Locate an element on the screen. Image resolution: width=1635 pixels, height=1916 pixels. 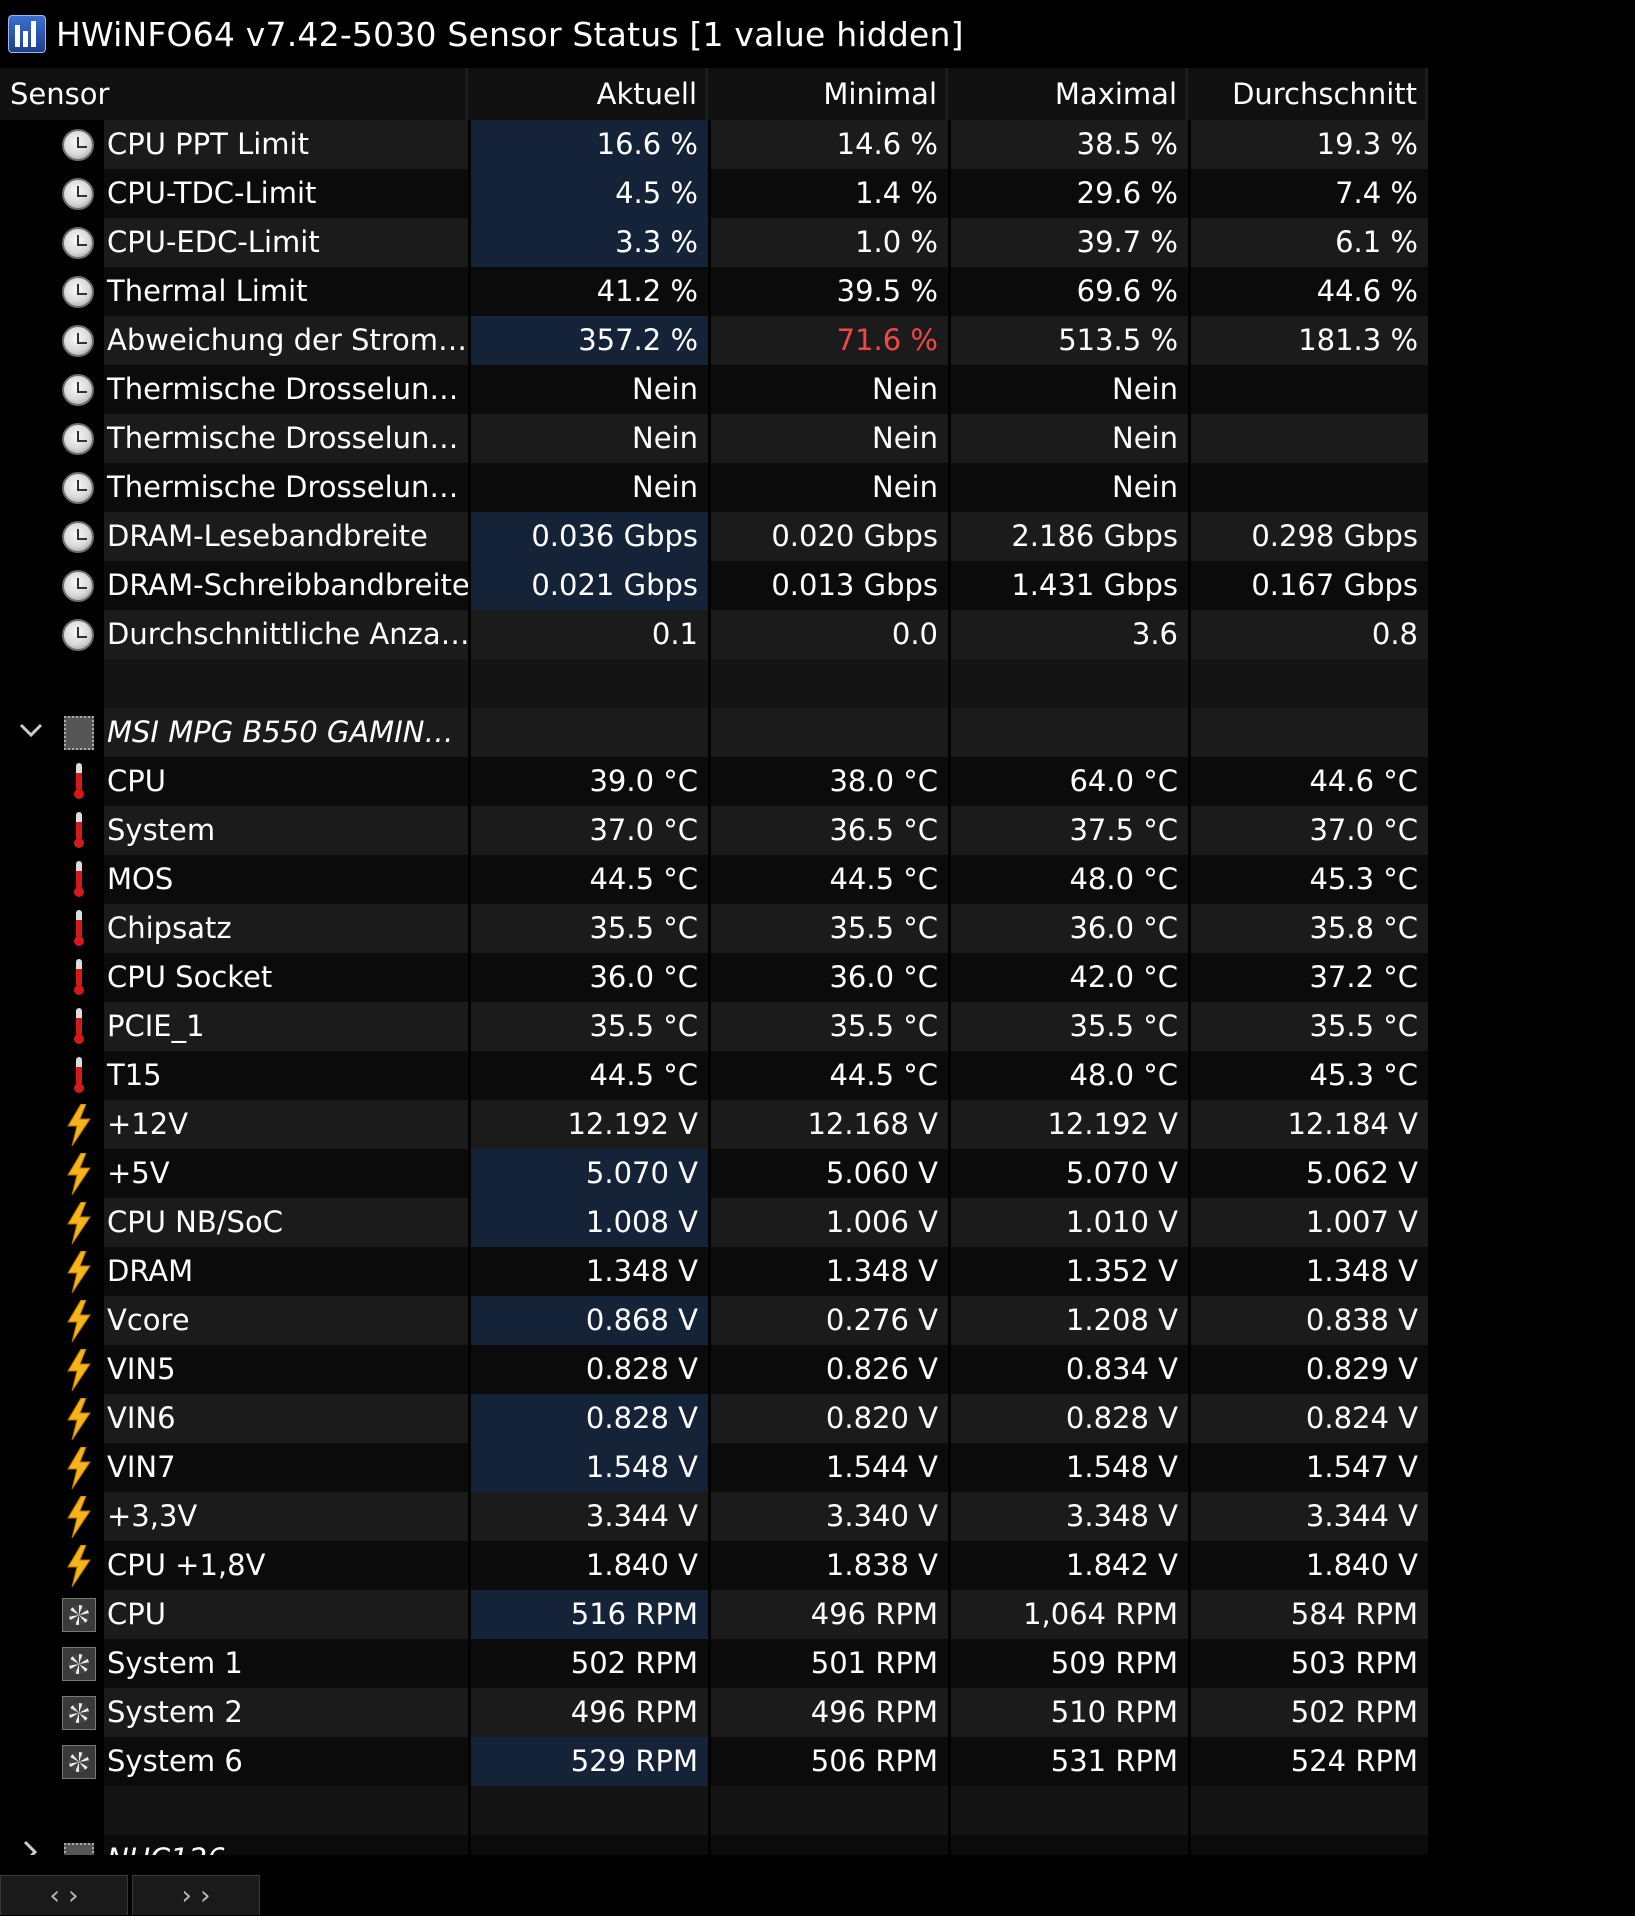
sensor-row: CPU +1,8V 1.840 V 1.838 V 1.842 V 1.840 V is located at coordinates (715, 1565).